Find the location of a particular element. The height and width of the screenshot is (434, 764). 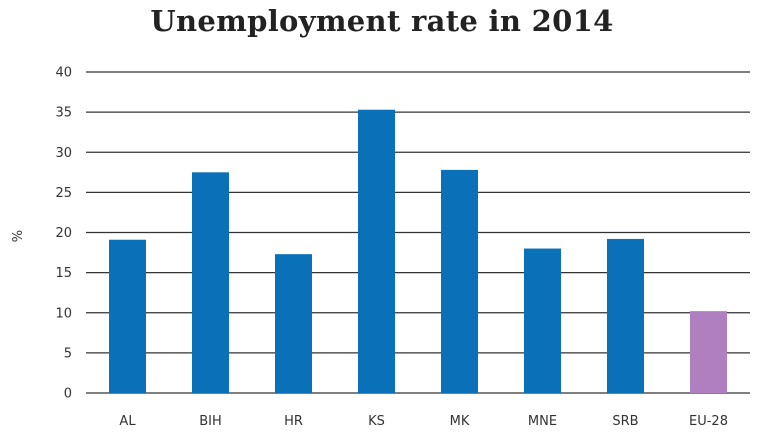

bar-mk is located at coordinates (459, 281).